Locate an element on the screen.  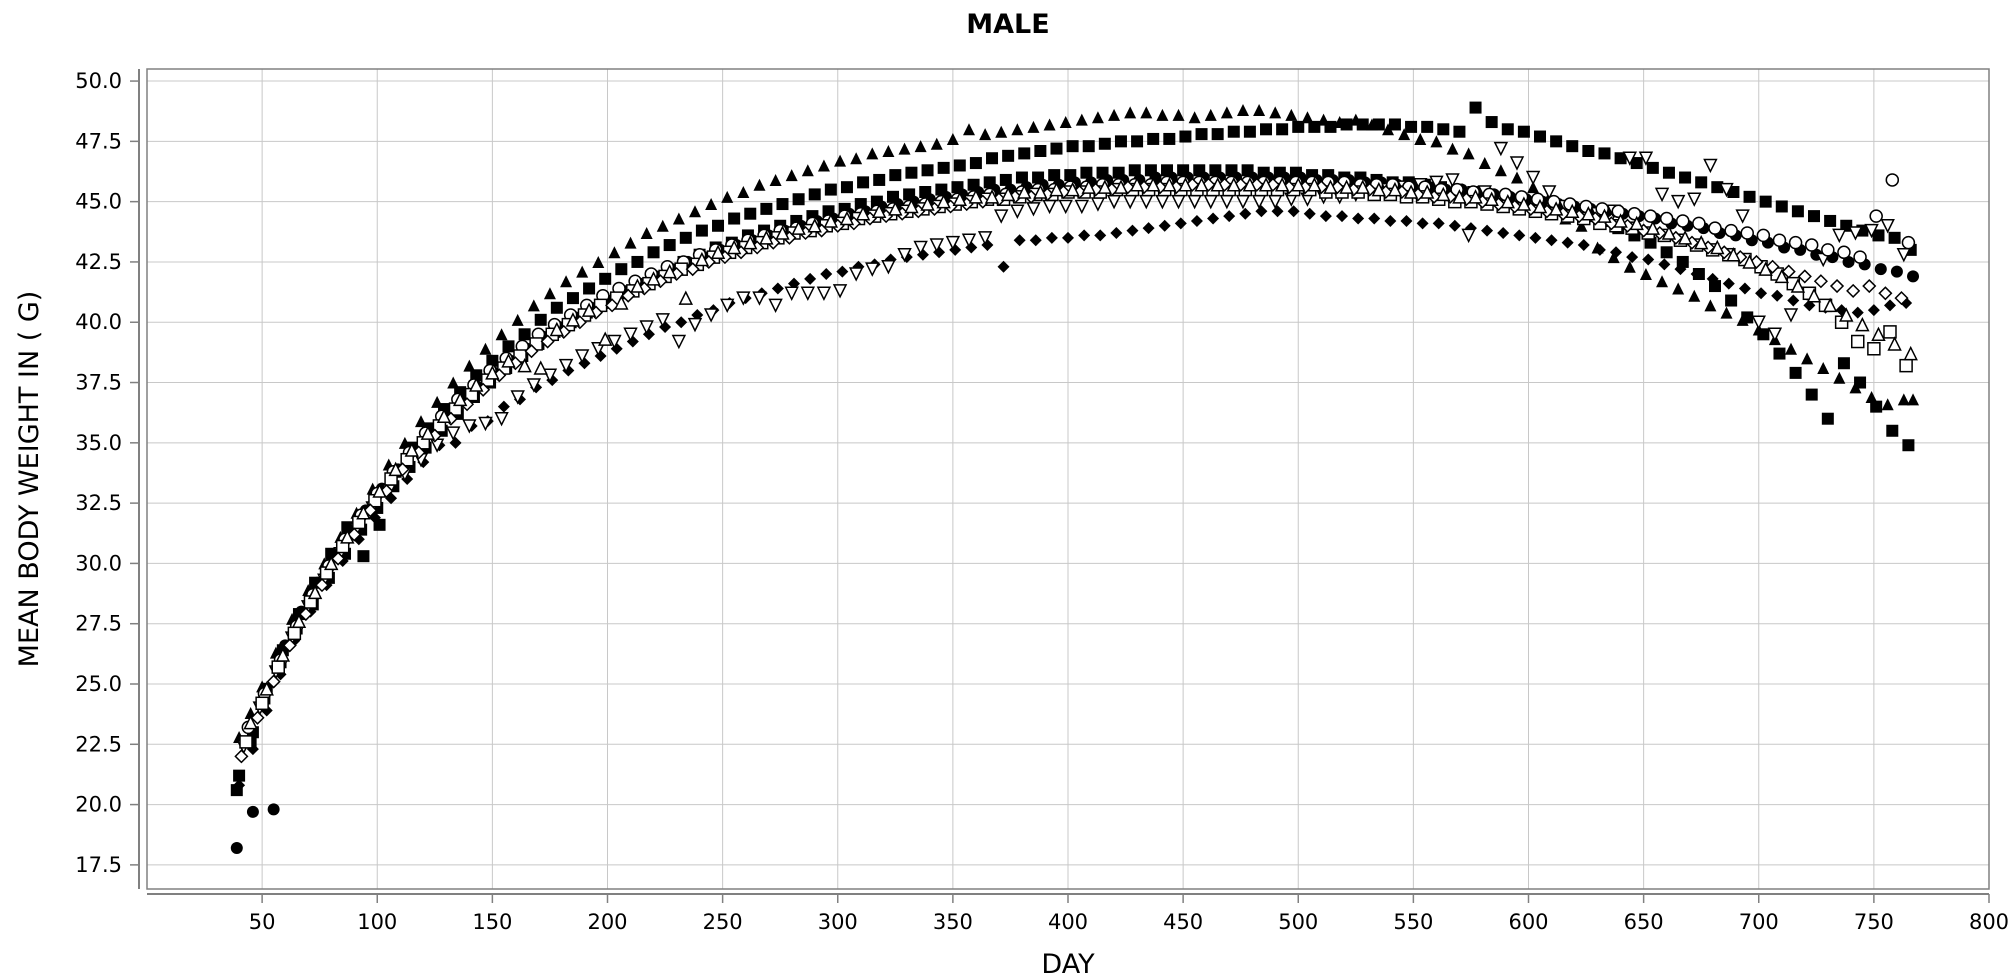
y-tick-label: 50.0 is located at coordinates (98, 81).